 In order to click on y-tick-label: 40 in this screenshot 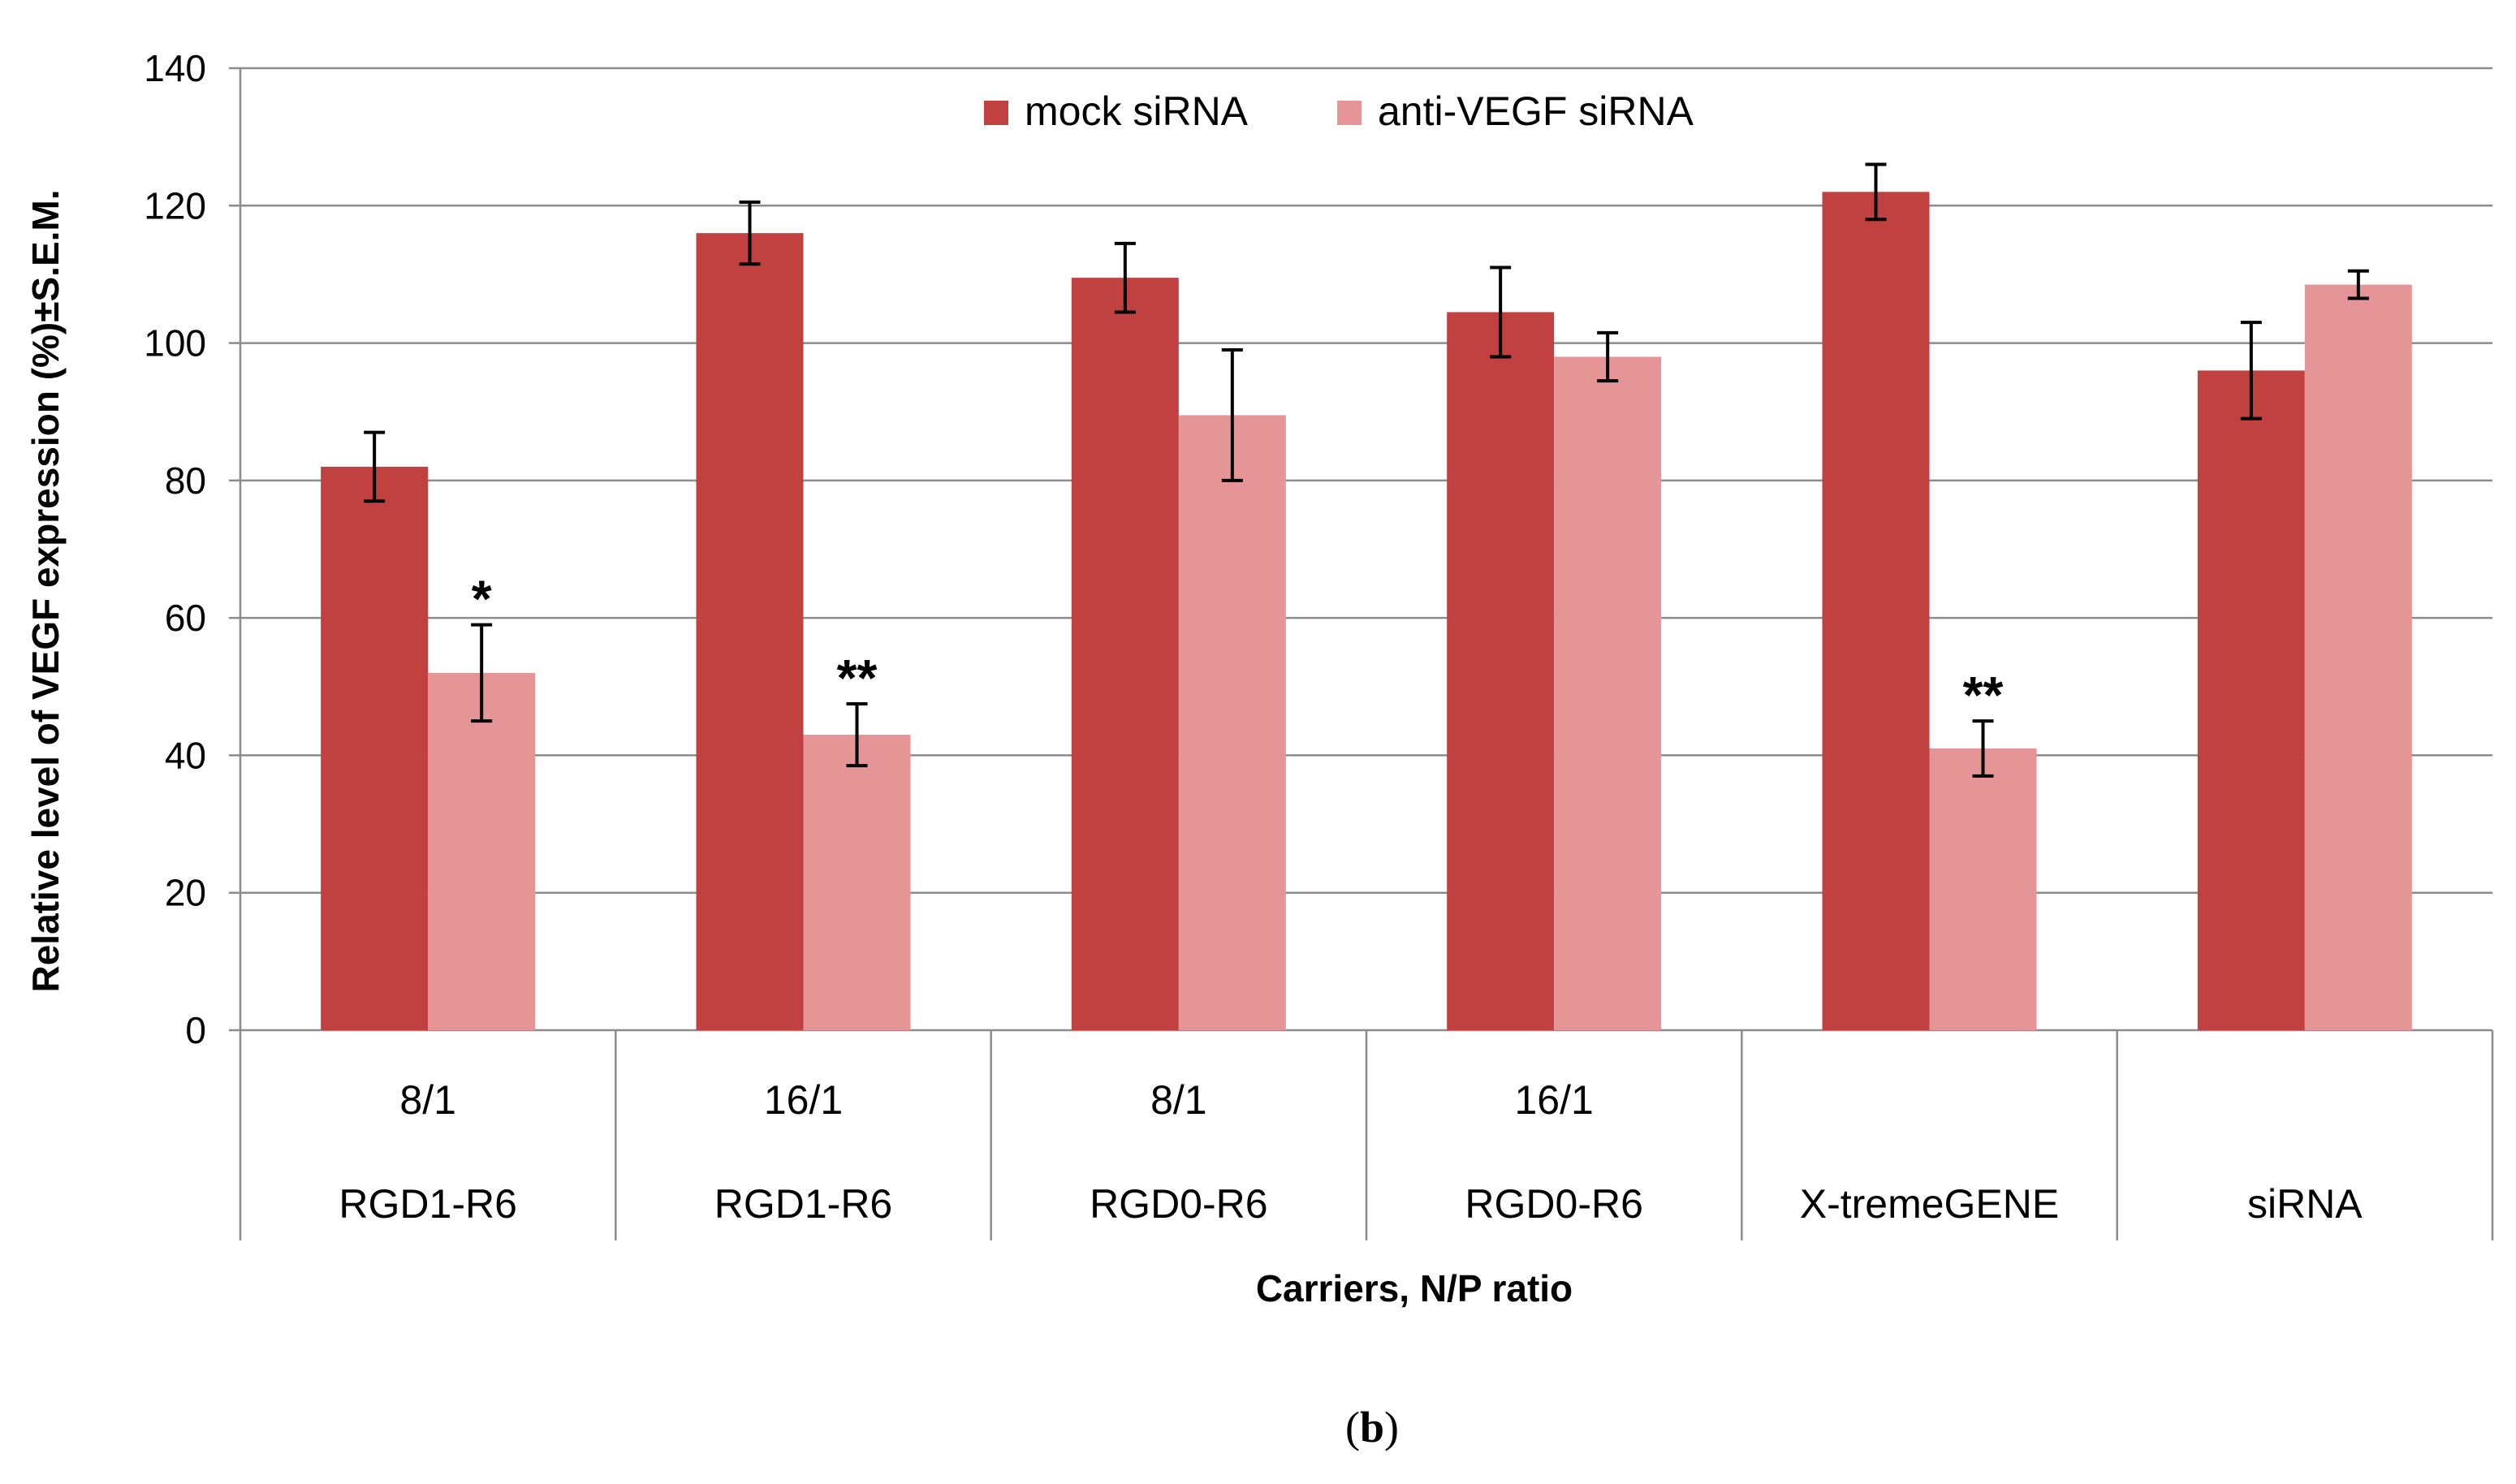, I will do `click(185, 755)`.